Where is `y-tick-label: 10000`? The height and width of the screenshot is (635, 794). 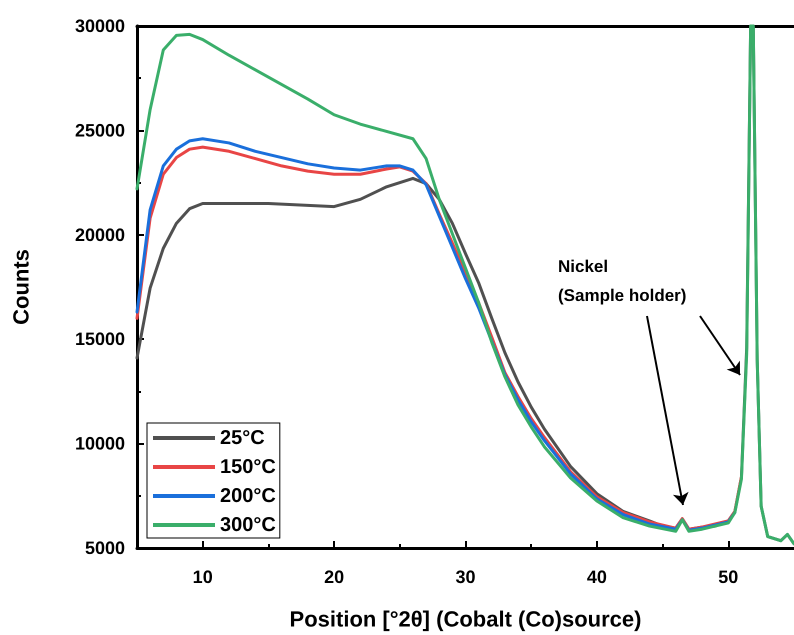
y-tick-label: 10000 is located at coordinates (99, 444).